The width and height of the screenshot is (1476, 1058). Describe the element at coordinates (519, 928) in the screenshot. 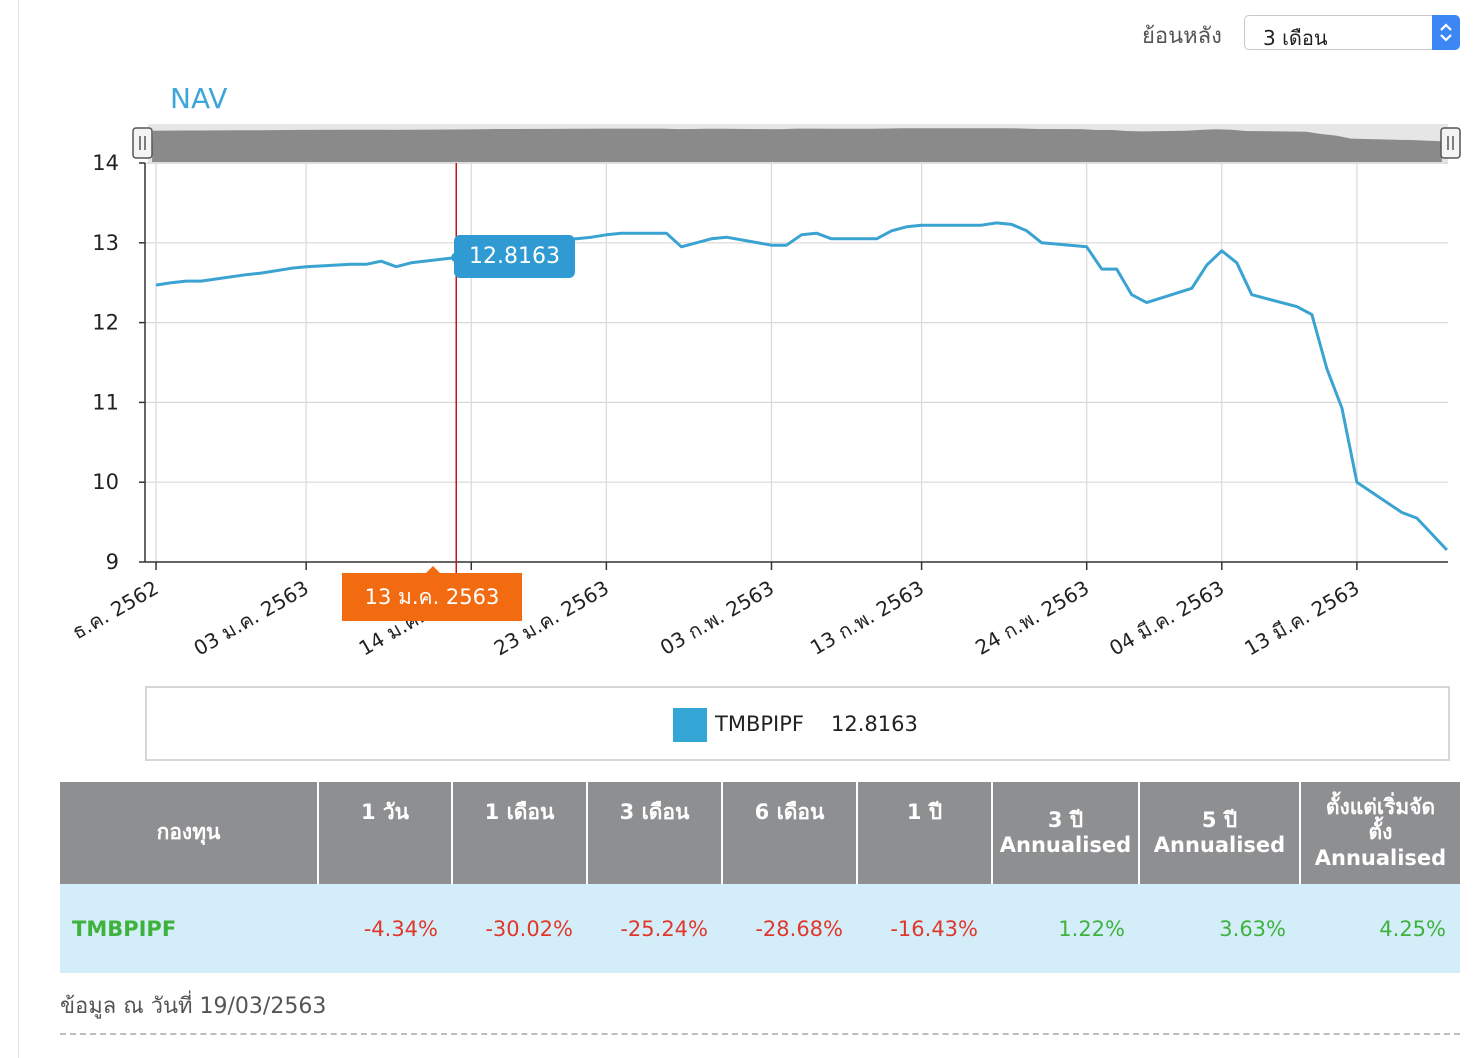

I see `return-1-month: -30.02%` at that location.